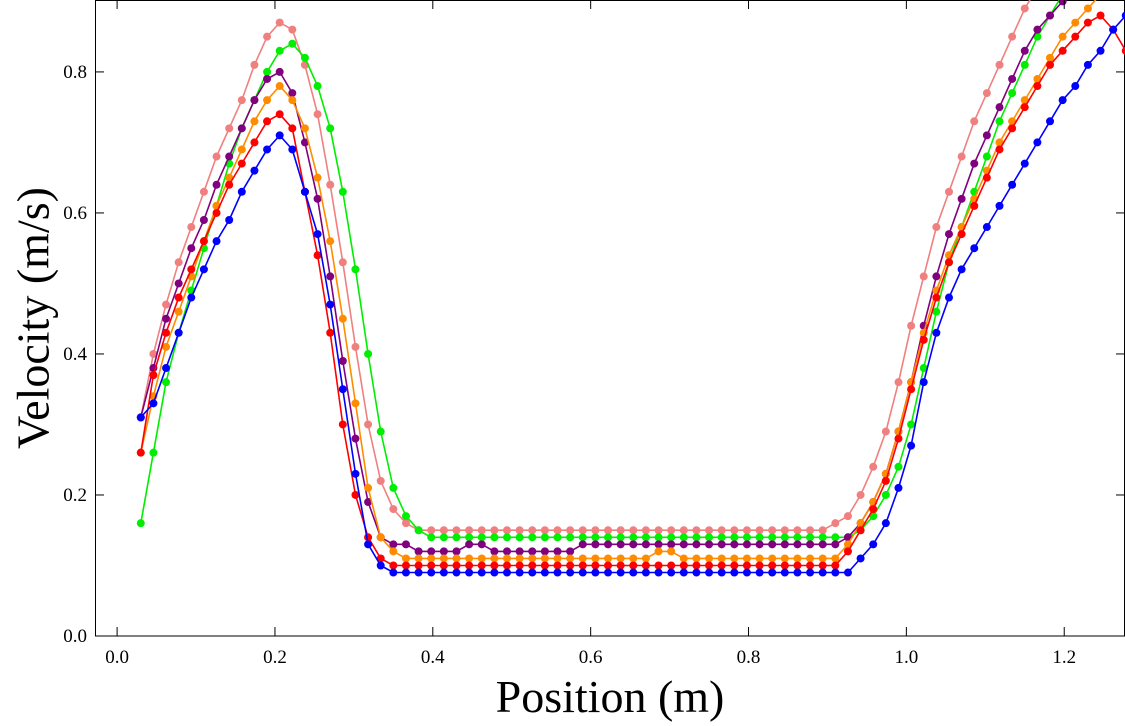 This screenshot has height=726, width=1125. I want to click on y-tick-label: 0.8, so click(75, 72).